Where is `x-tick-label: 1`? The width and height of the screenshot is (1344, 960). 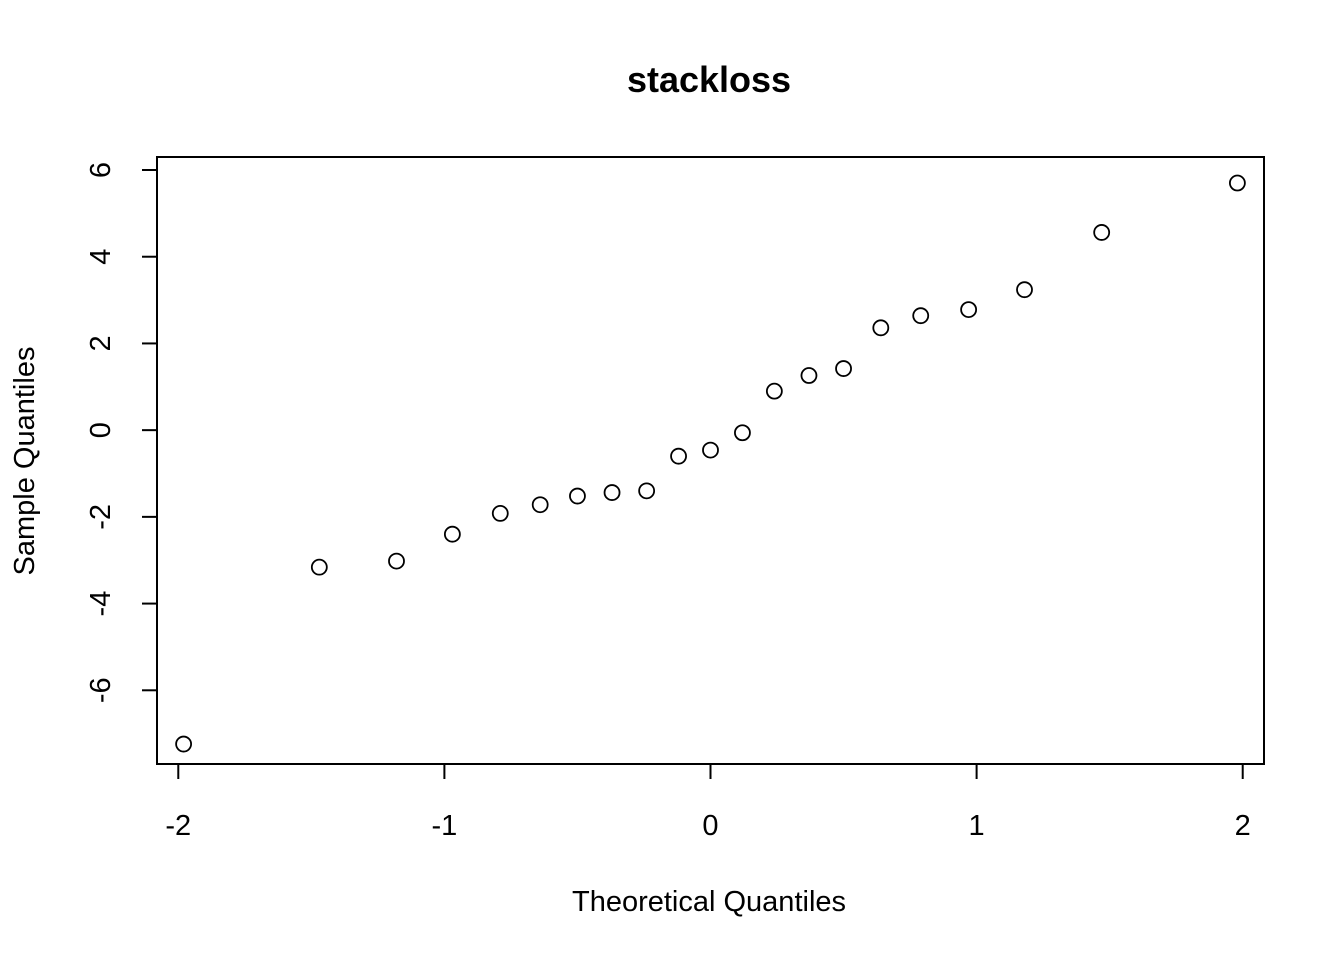
x-tick-label: 1 is located at coordinates (977, 826).